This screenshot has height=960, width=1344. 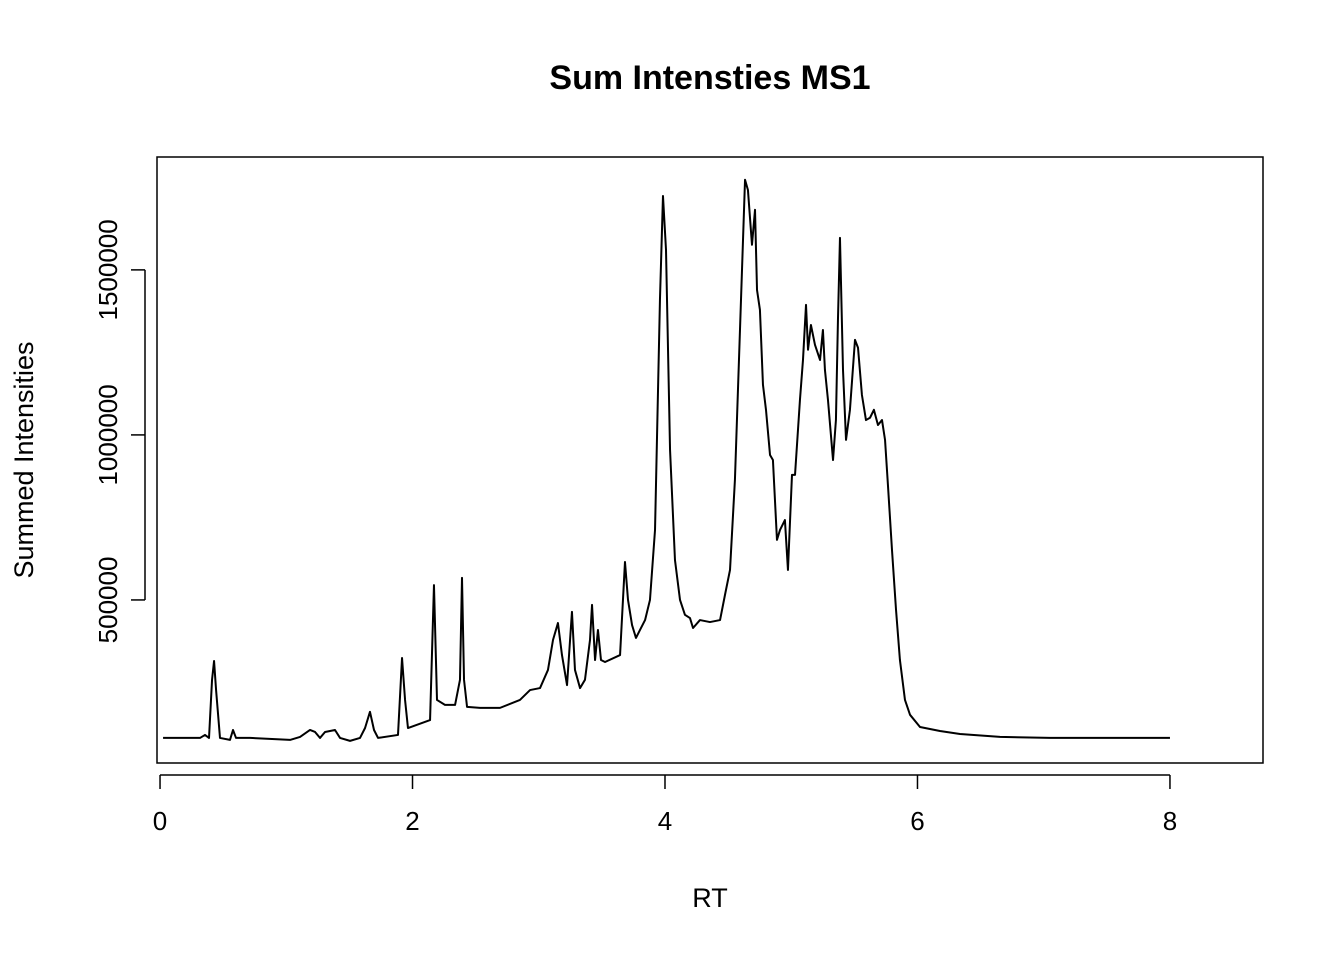 I want to click on y-tick-label: 1500000, so click(x=108, y=269).